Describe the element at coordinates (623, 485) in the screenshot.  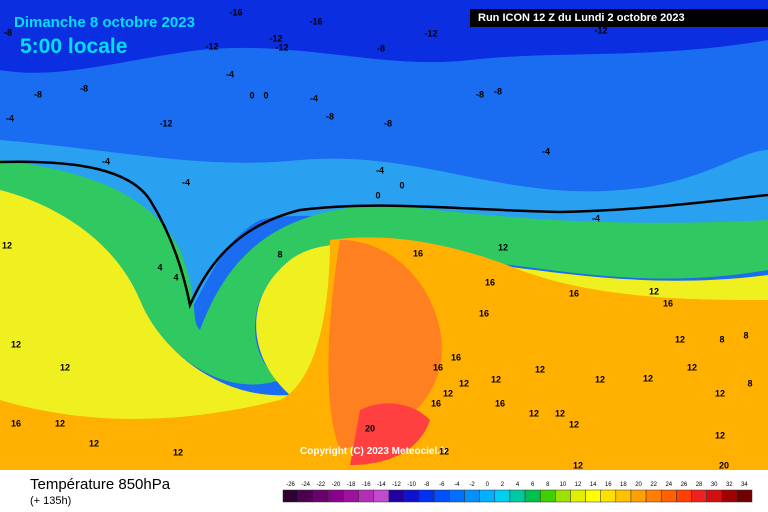
I see `legend-tick-label: 18` at that location.